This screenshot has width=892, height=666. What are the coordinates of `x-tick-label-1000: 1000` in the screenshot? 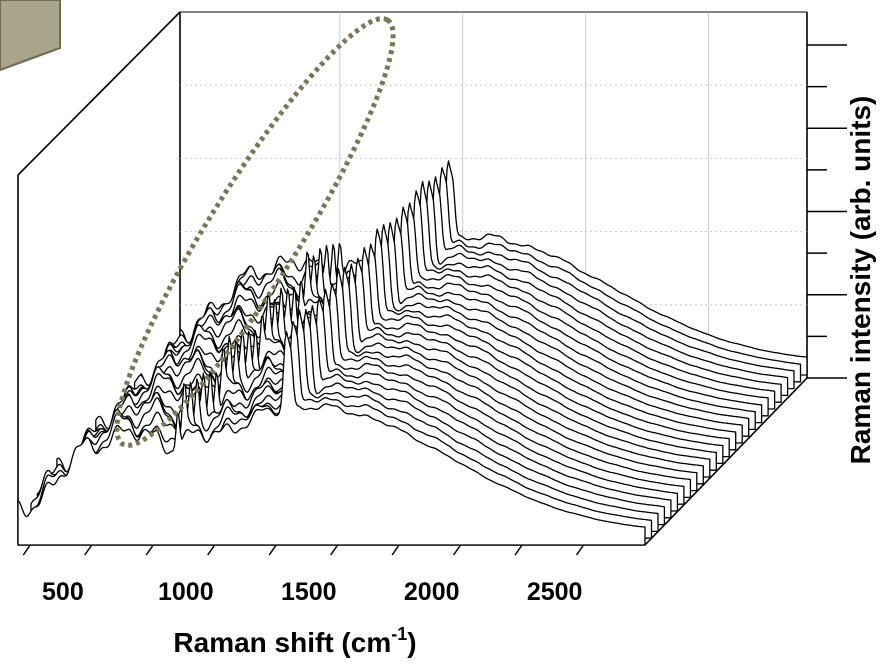 It's located at (186, 592).